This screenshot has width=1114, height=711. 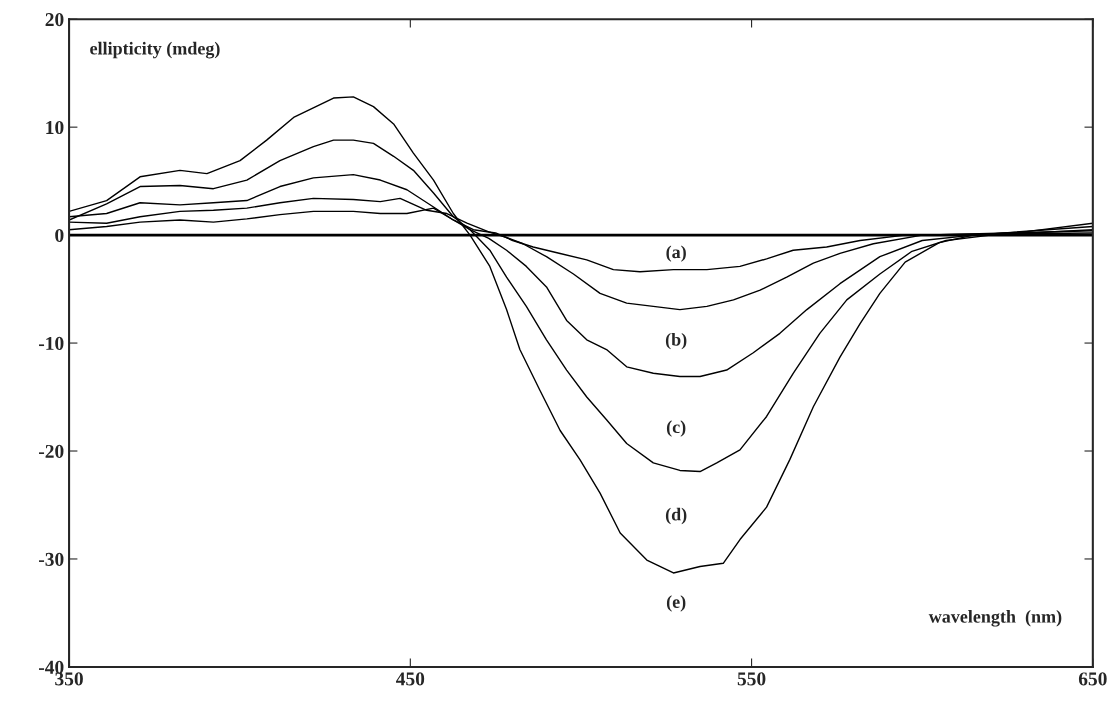 I want to click on y-tick-label: -20, so click(x=51, y=451).